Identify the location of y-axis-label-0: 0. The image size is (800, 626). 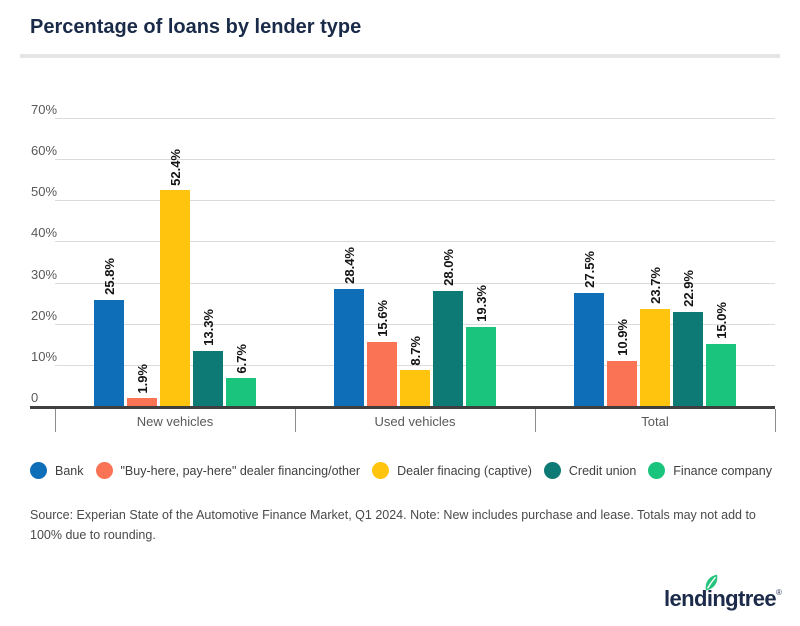
(35, 397).